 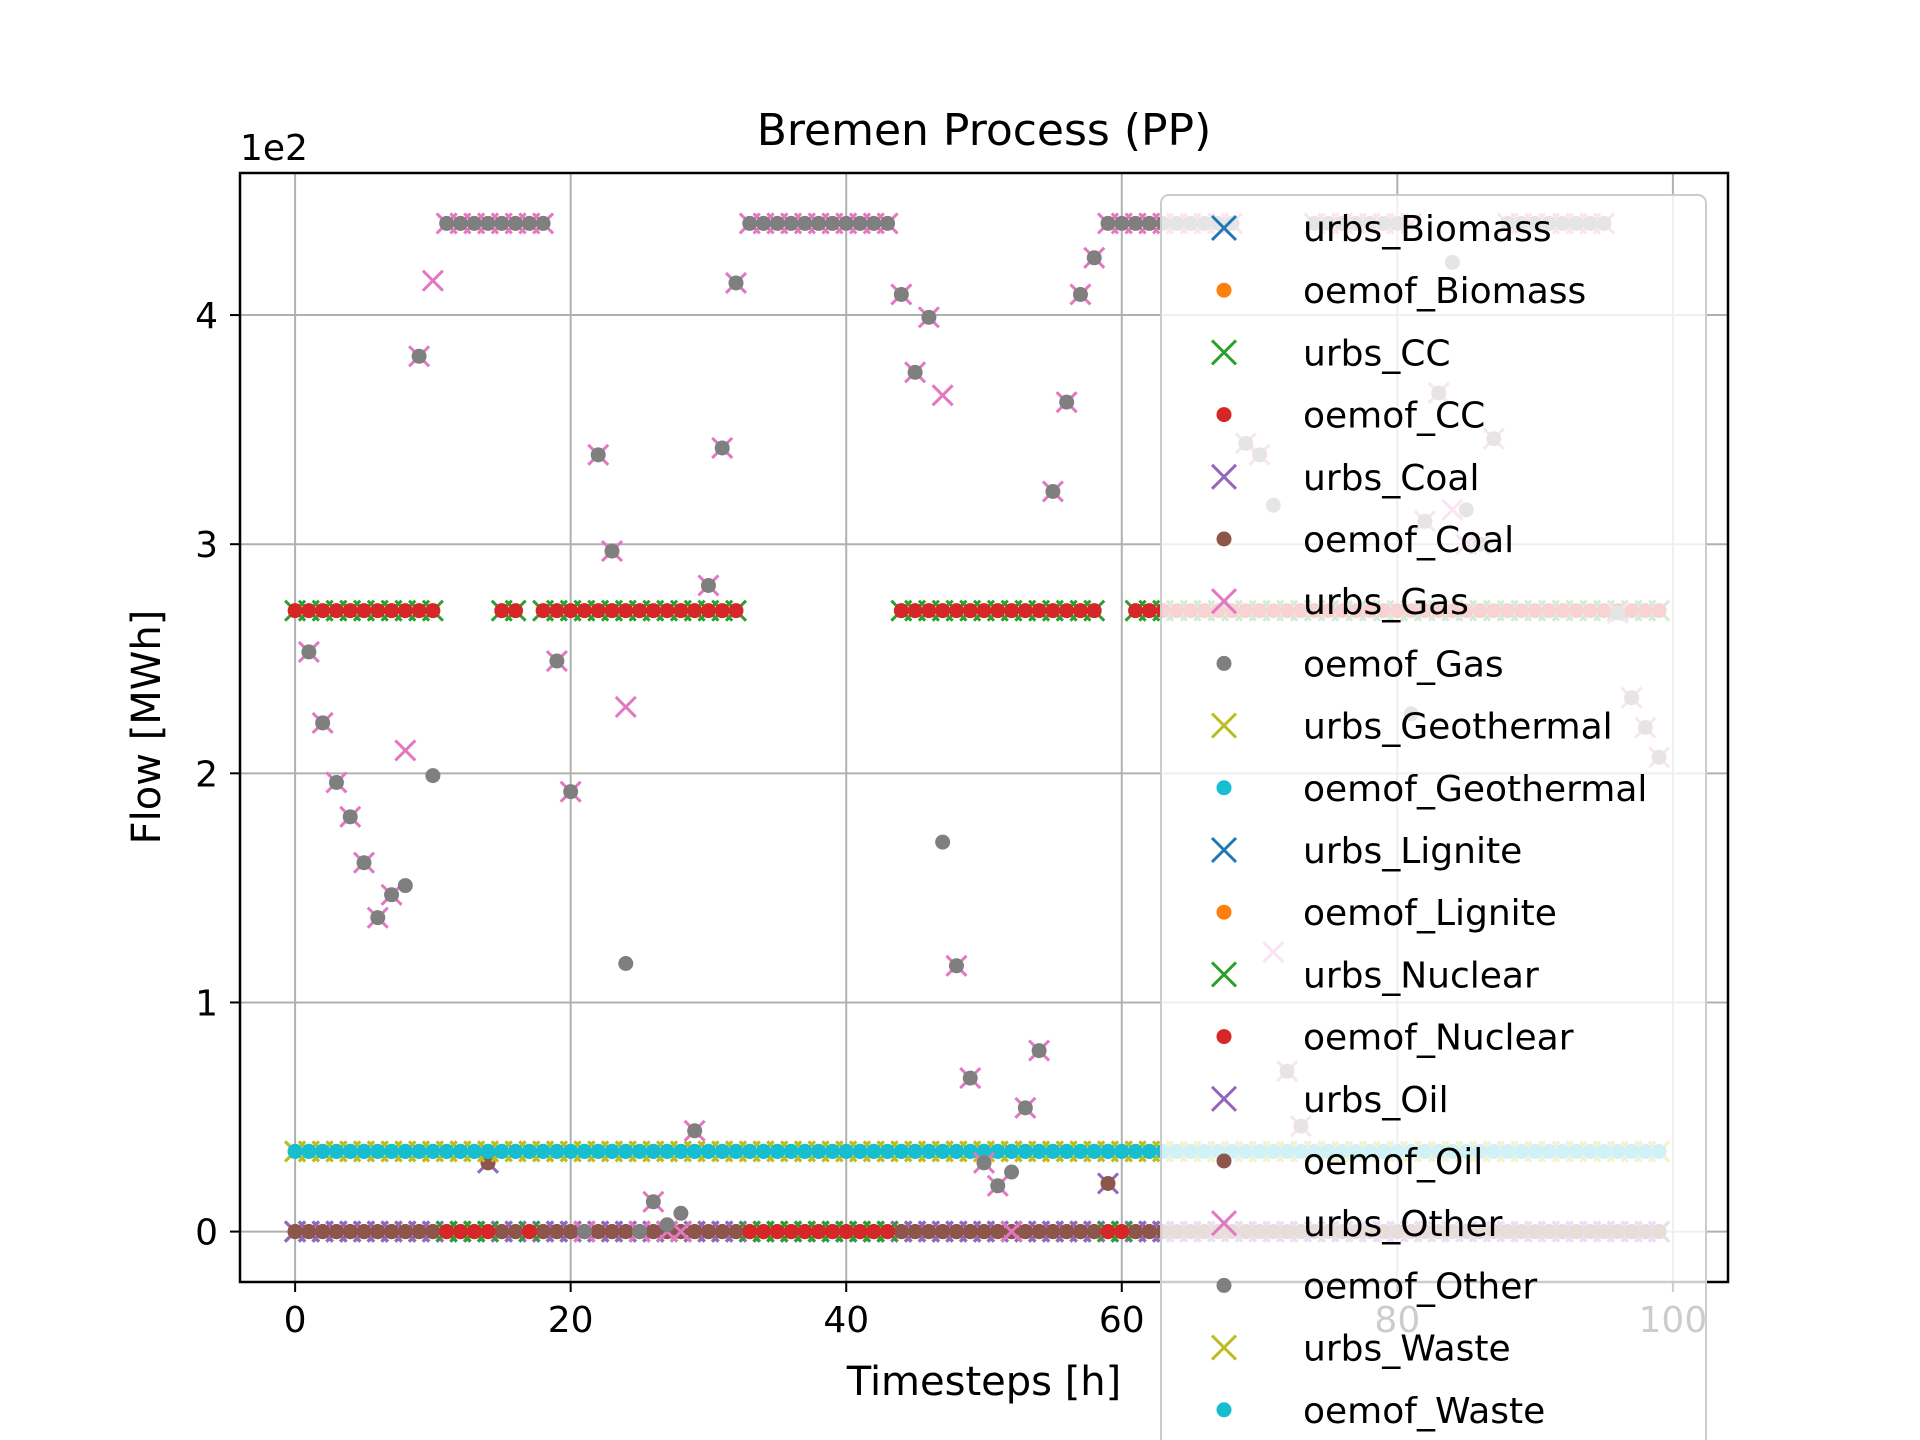 What do you see at coordinates (206, 1003) in the screenshot?
I see `y-tick-label: 1` at bounding box center [206, 1003].